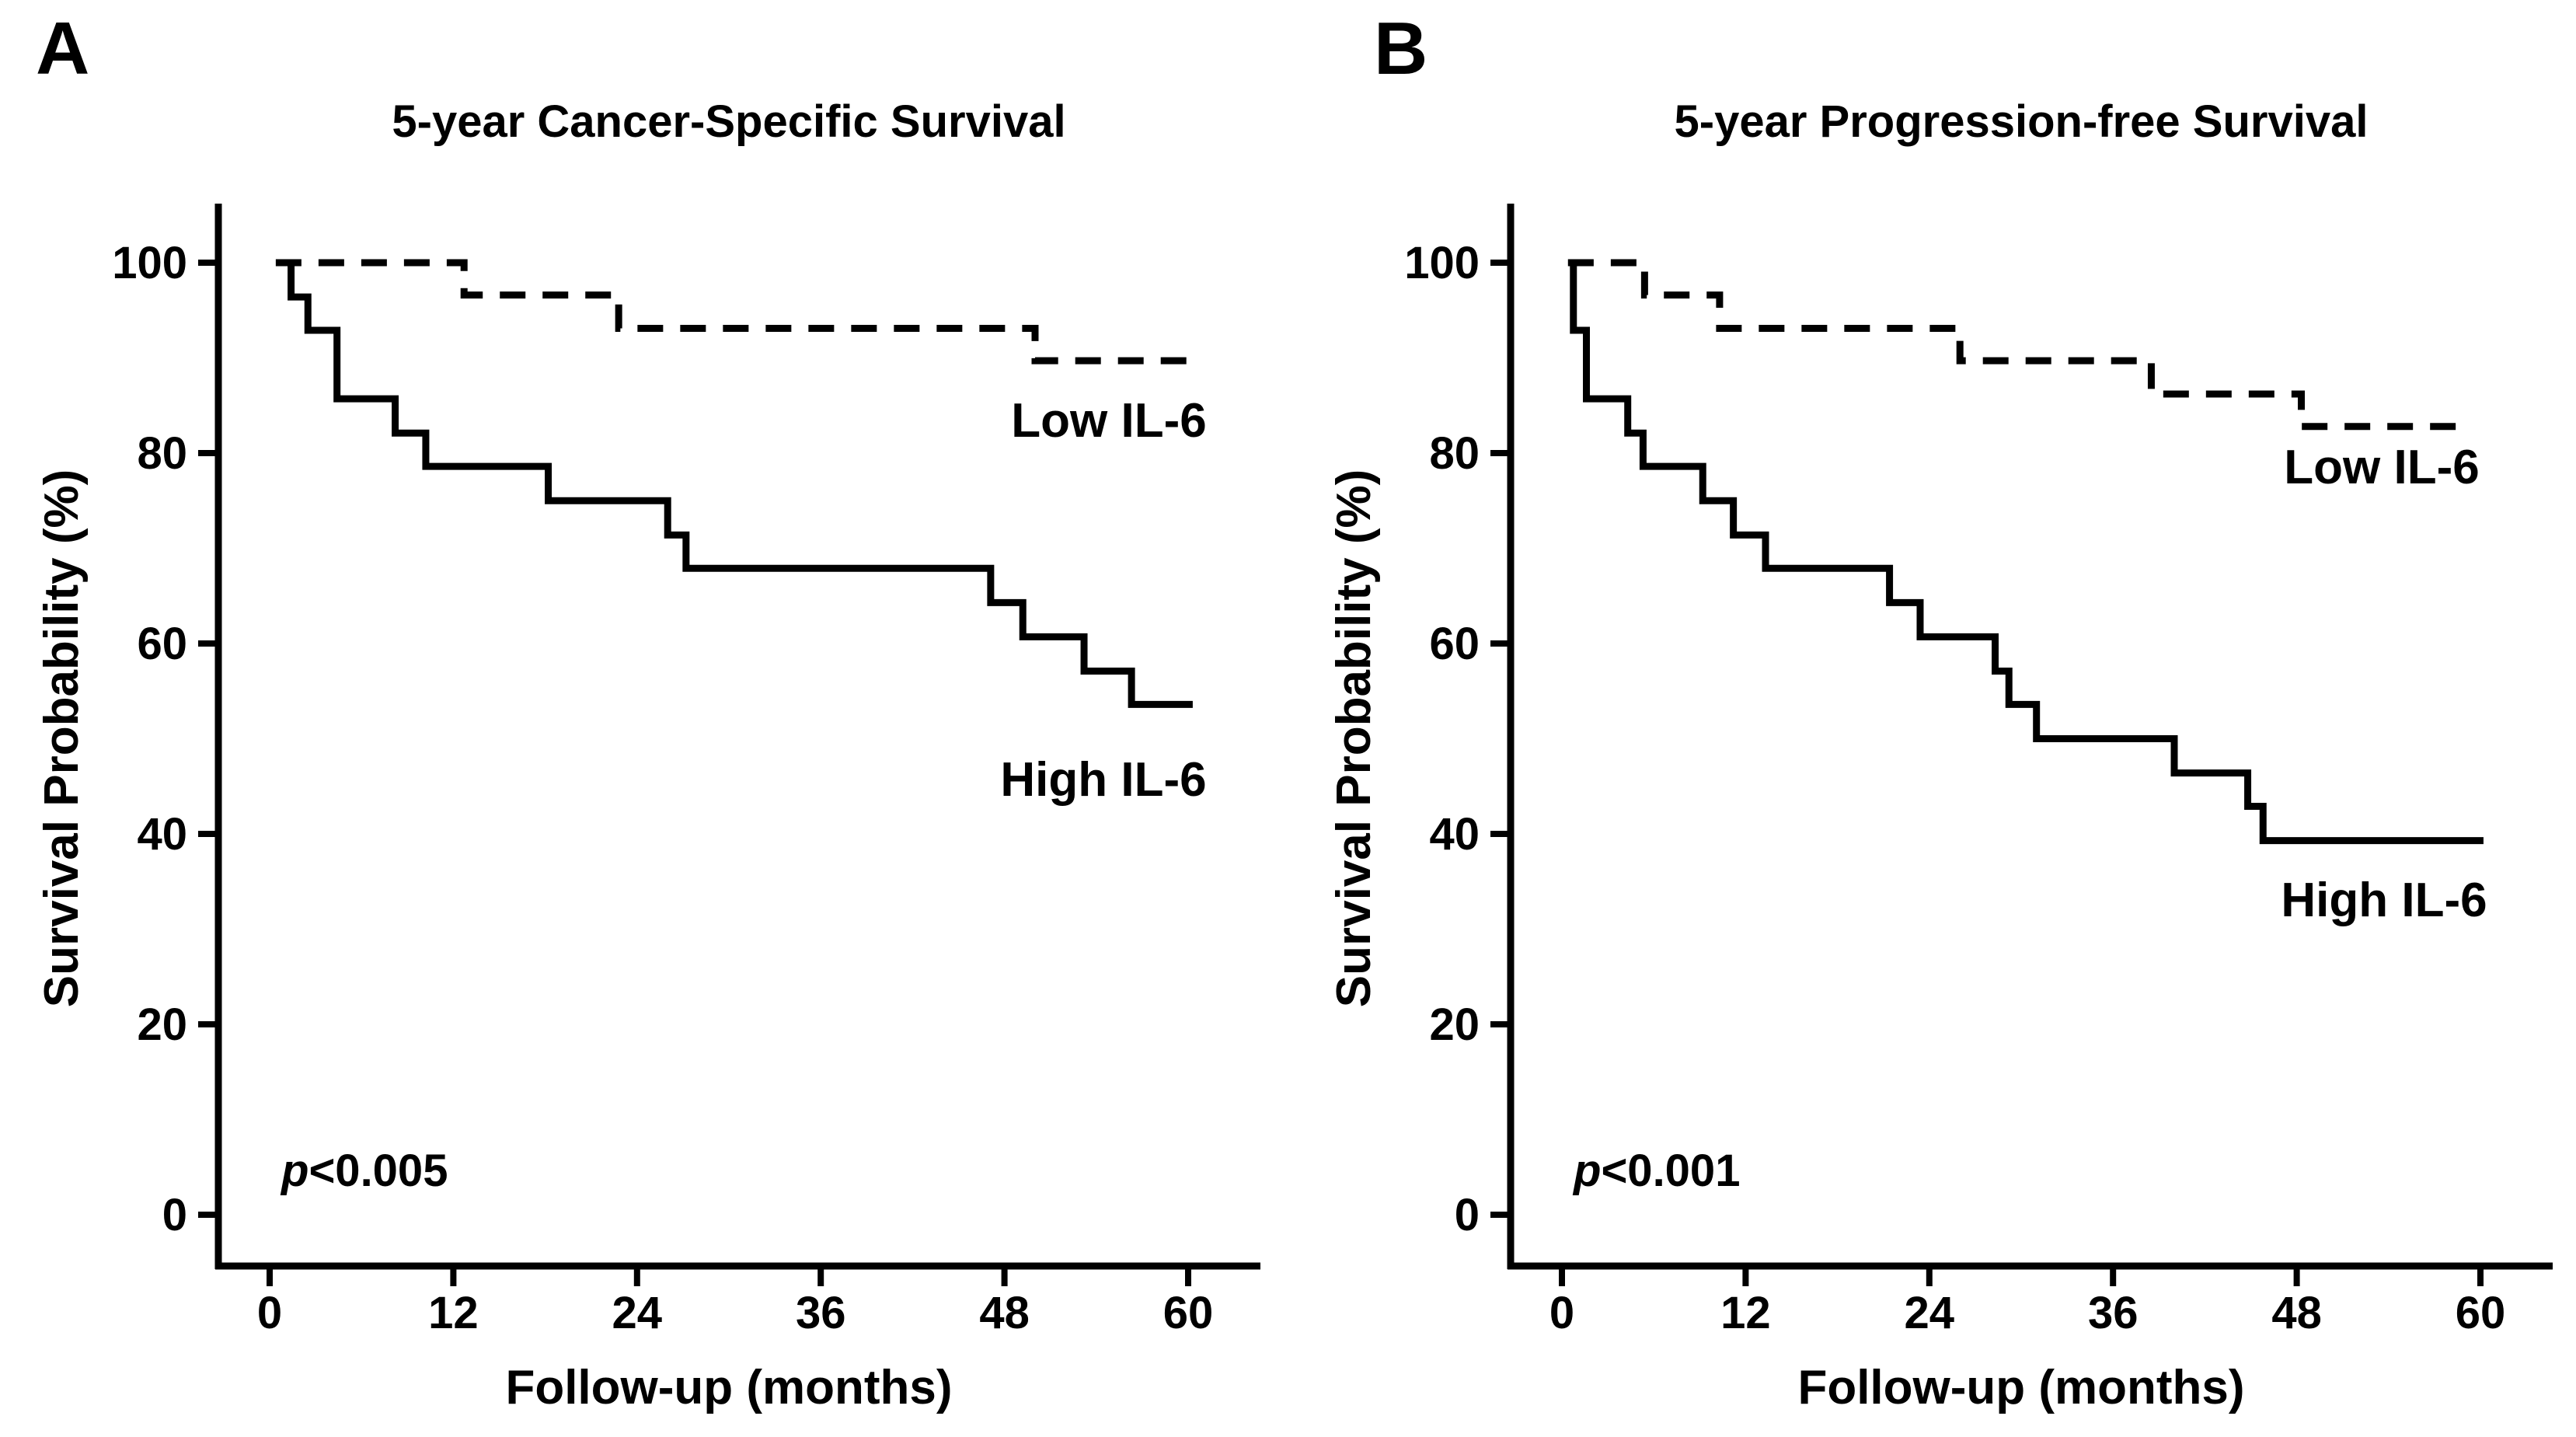 The width and height of the screenshot is (2576, 1437). I want to click on panel-b-y-axis-label: Survival Probability (%), so click(1354, 738).